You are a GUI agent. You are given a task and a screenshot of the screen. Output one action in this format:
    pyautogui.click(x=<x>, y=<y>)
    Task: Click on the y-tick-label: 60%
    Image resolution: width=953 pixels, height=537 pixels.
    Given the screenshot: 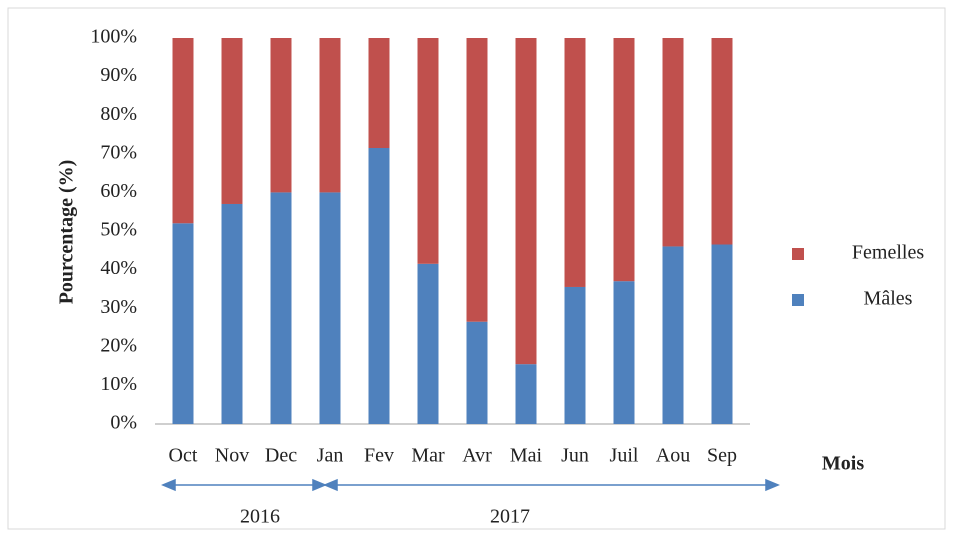 What is the action you would take?
    pyautogui.click(x=118, y=191)
    